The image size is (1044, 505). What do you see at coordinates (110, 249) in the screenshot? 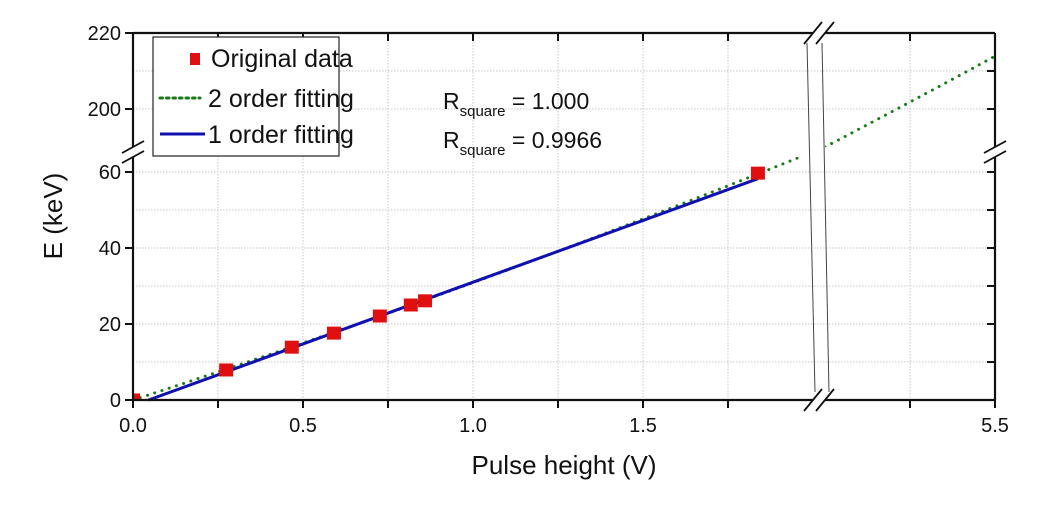
I see `y-tick-label: 40` at bounding box center [110, 249].